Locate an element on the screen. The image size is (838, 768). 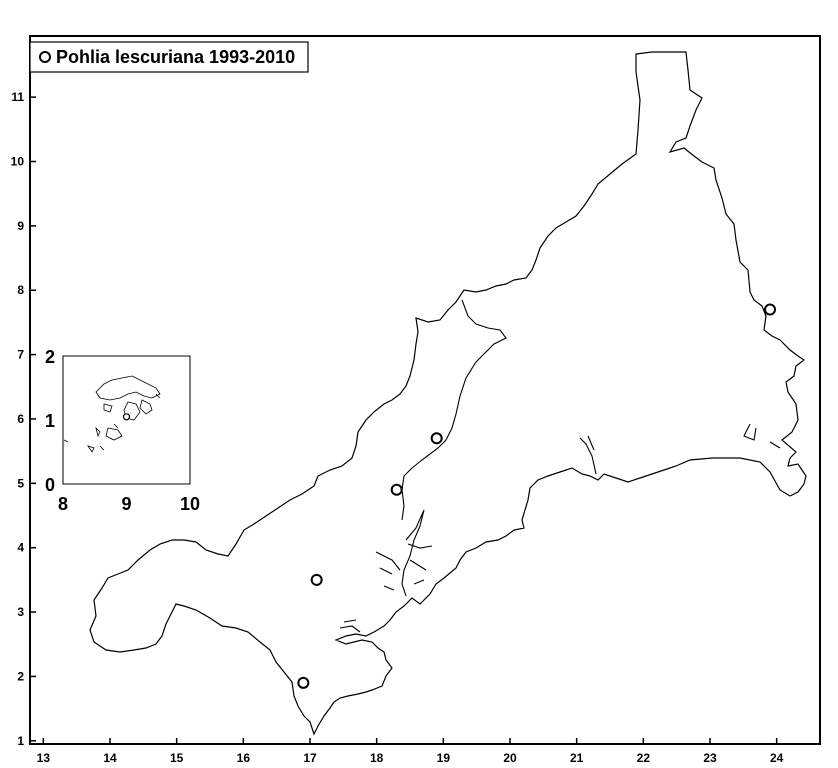
y-tick-label: 2 is located at coordinates (20, 676).